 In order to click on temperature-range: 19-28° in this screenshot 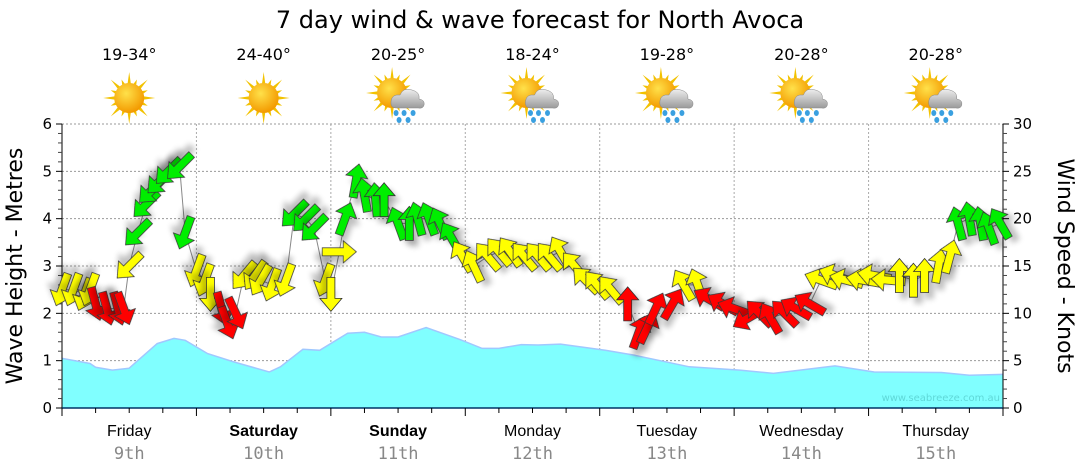, I will do `click(667, 54)`.